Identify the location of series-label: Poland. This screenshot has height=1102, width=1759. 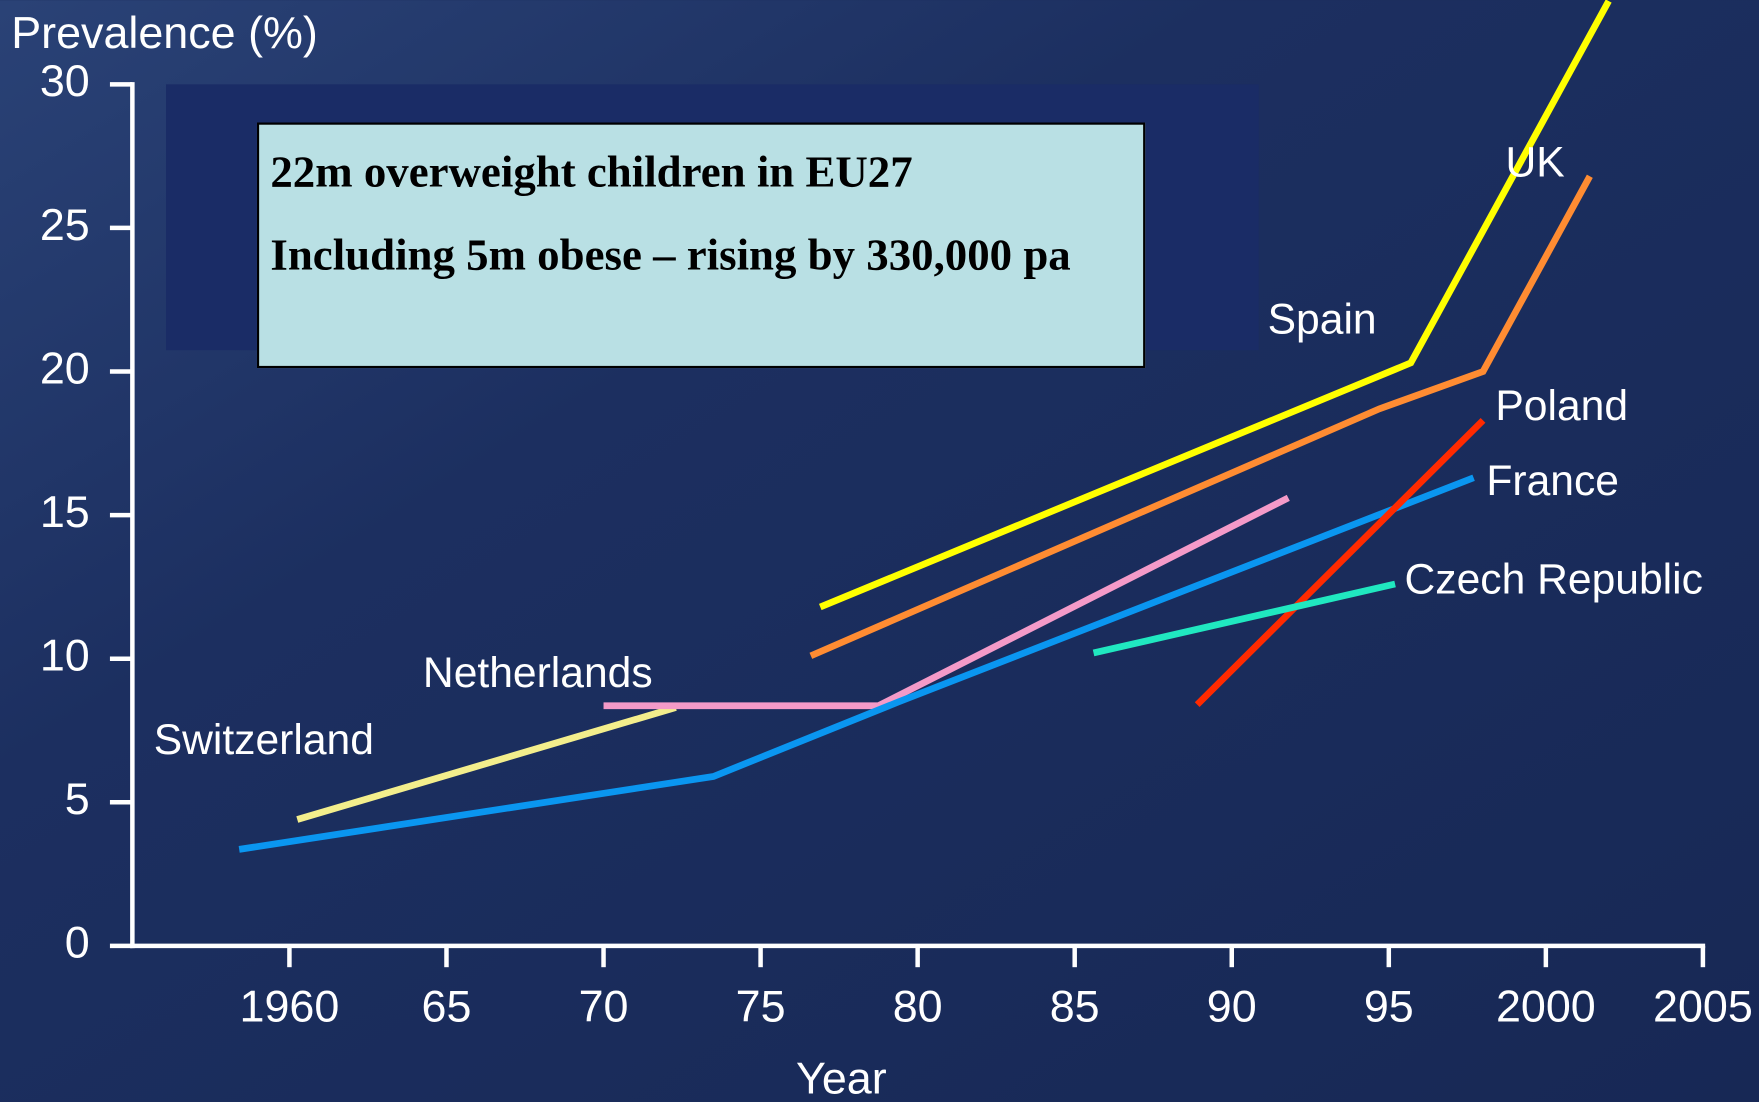
(1561, 406).